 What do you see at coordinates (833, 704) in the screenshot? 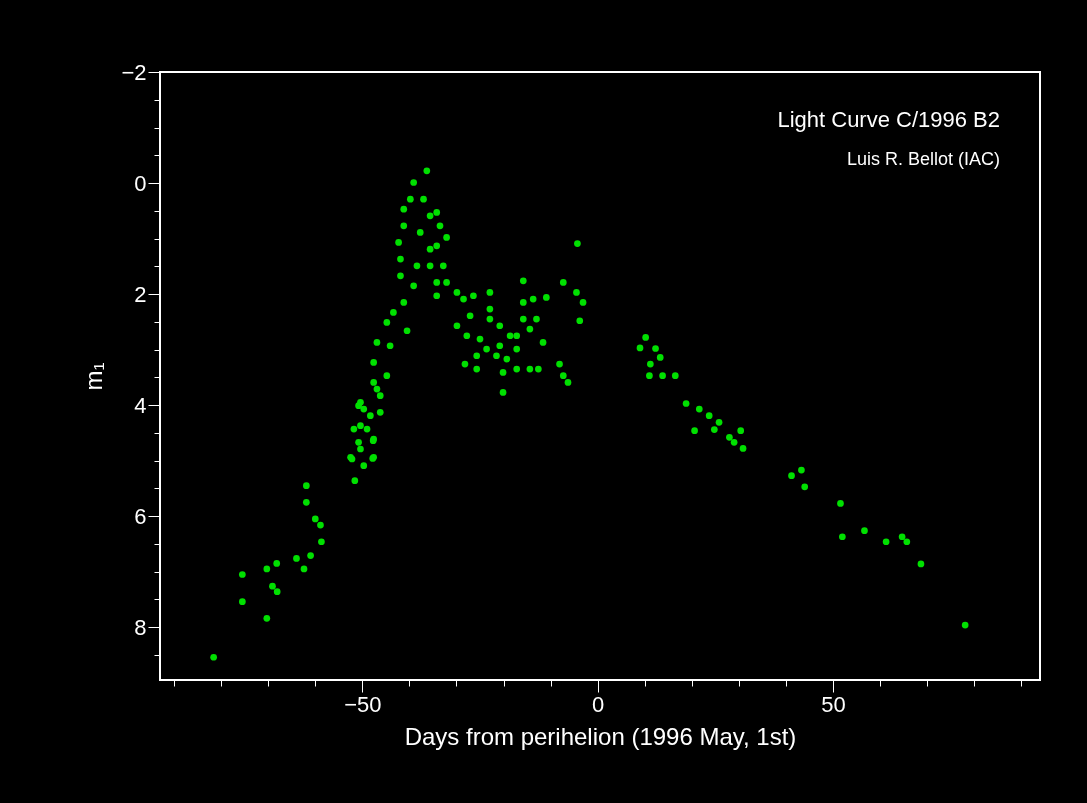
I see `x-tick-label: 50` at bounding box center [833, 704].